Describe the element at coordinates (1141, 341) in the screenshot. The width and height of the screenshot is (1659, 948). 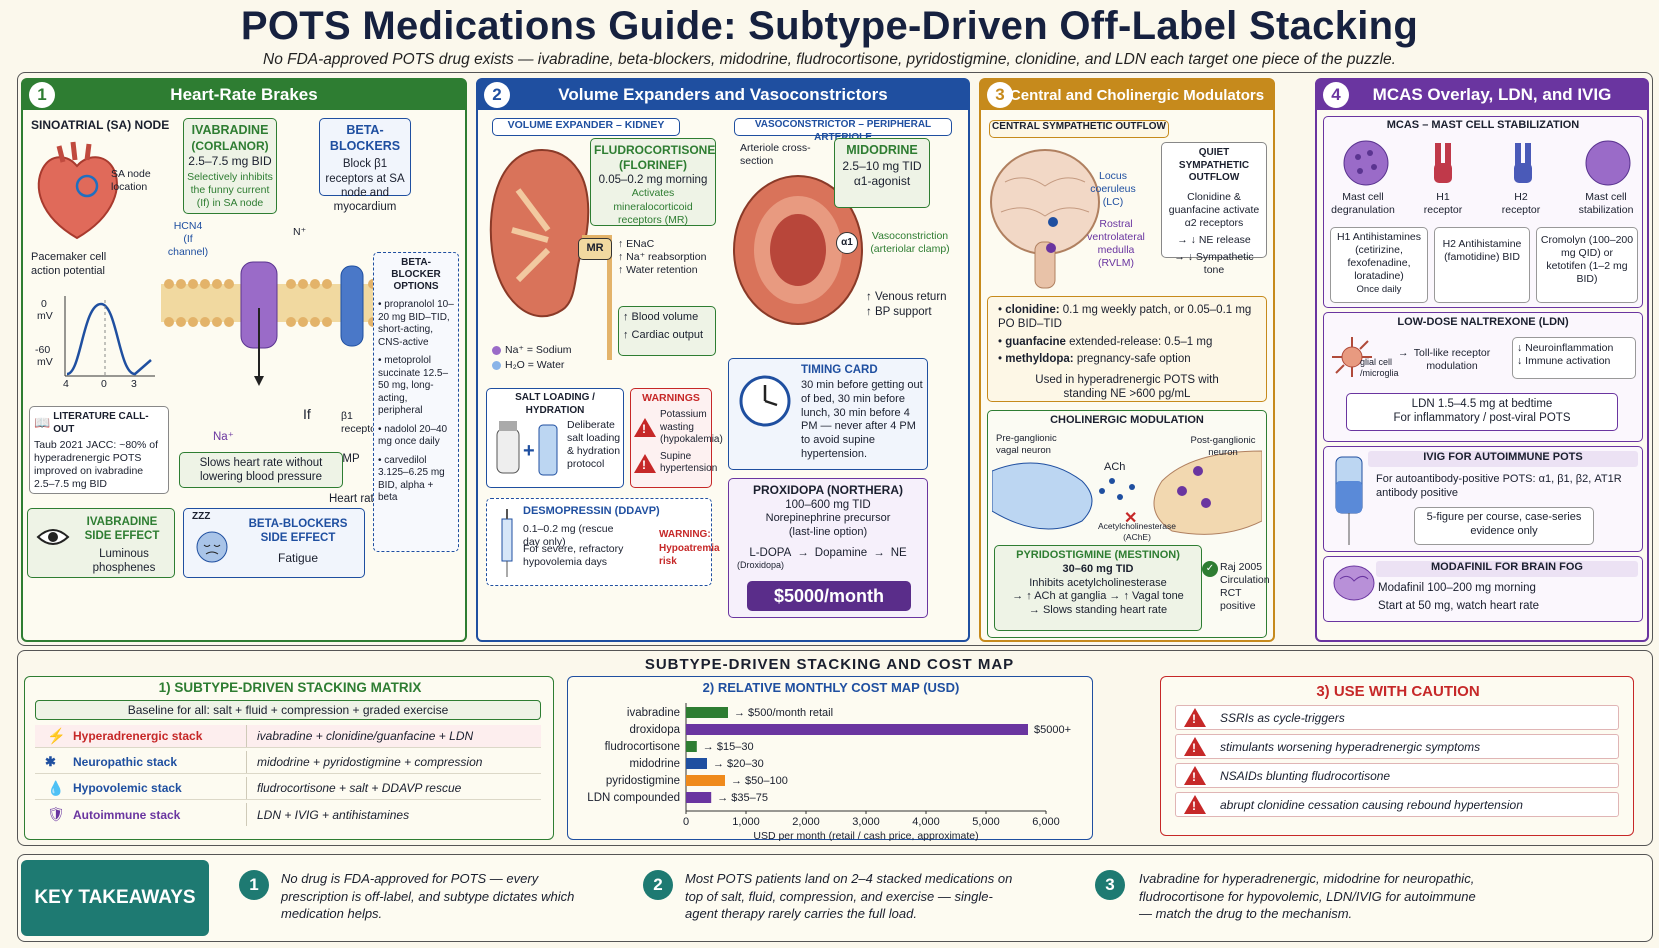
I see `bullet-1-text: extended-release: 0.5–1 mg` at that location.